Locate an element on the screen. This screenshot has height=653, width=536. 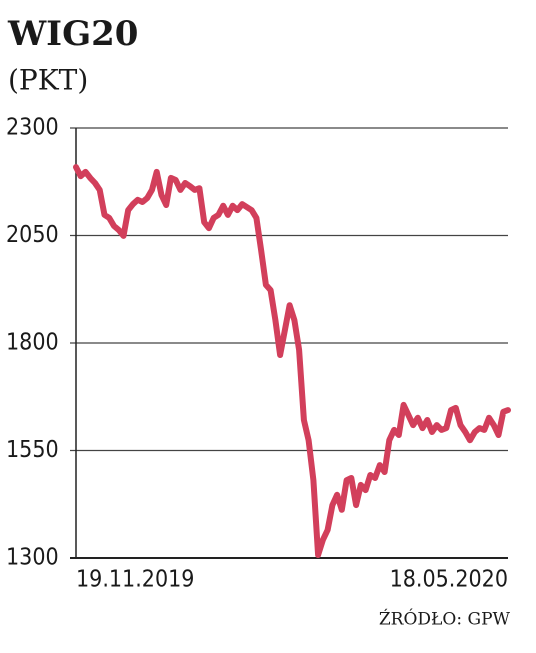
chart-title: WIG20 is located at coordinates (72, 34).